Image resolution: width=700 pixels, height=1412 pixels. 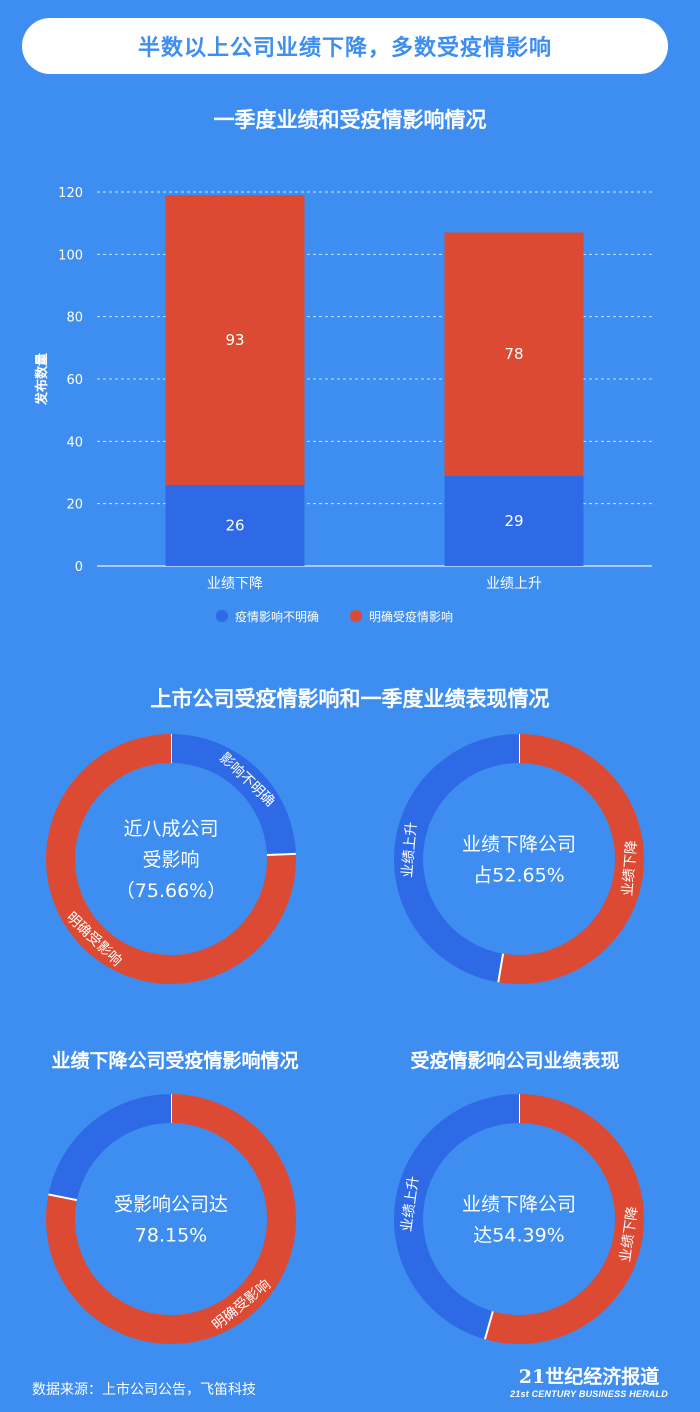 I want to click on bar-chart-title: 一季度业绩和受疫情影响情况, so click(x=350, y=120).